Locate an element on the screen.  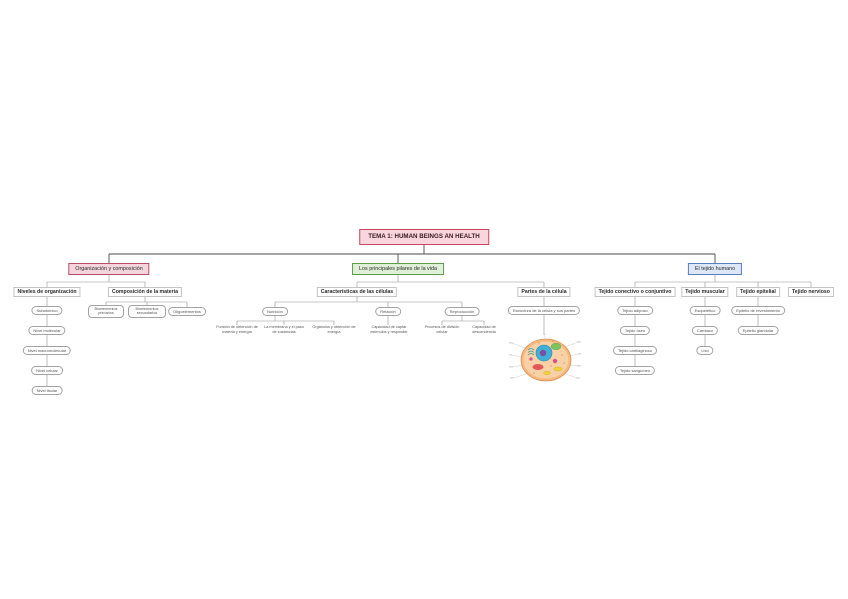
list-item: Cardíaco is located at coordinates (705, 330).